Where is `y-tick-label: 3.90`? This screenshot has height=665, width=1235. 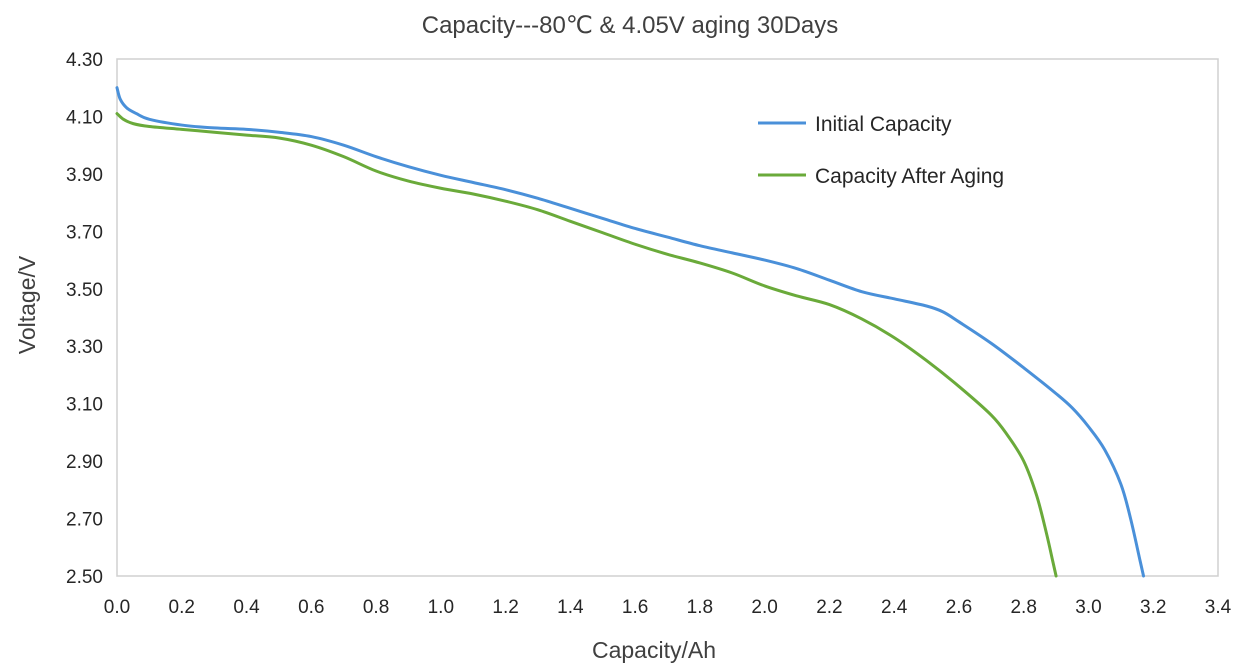
y-tick-label: 3.90 is located at coordinates (84, 175).